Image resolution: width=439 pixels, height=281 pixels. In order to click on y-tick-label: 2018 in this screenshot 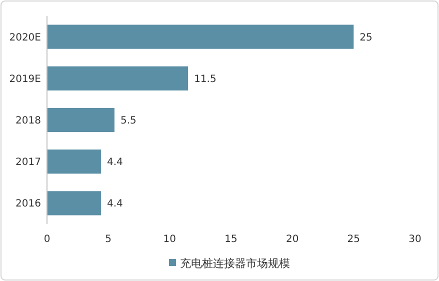, I will do `click(28, 121)`.